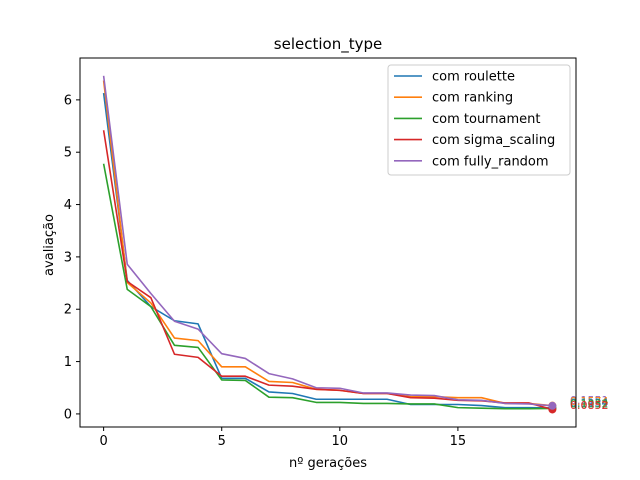 This screenshot has width=640, height=480. What do you see at coordinates (103, 441) in the screenshot?
I see `x-tick-label: 0` at bounding box center [103, 441].